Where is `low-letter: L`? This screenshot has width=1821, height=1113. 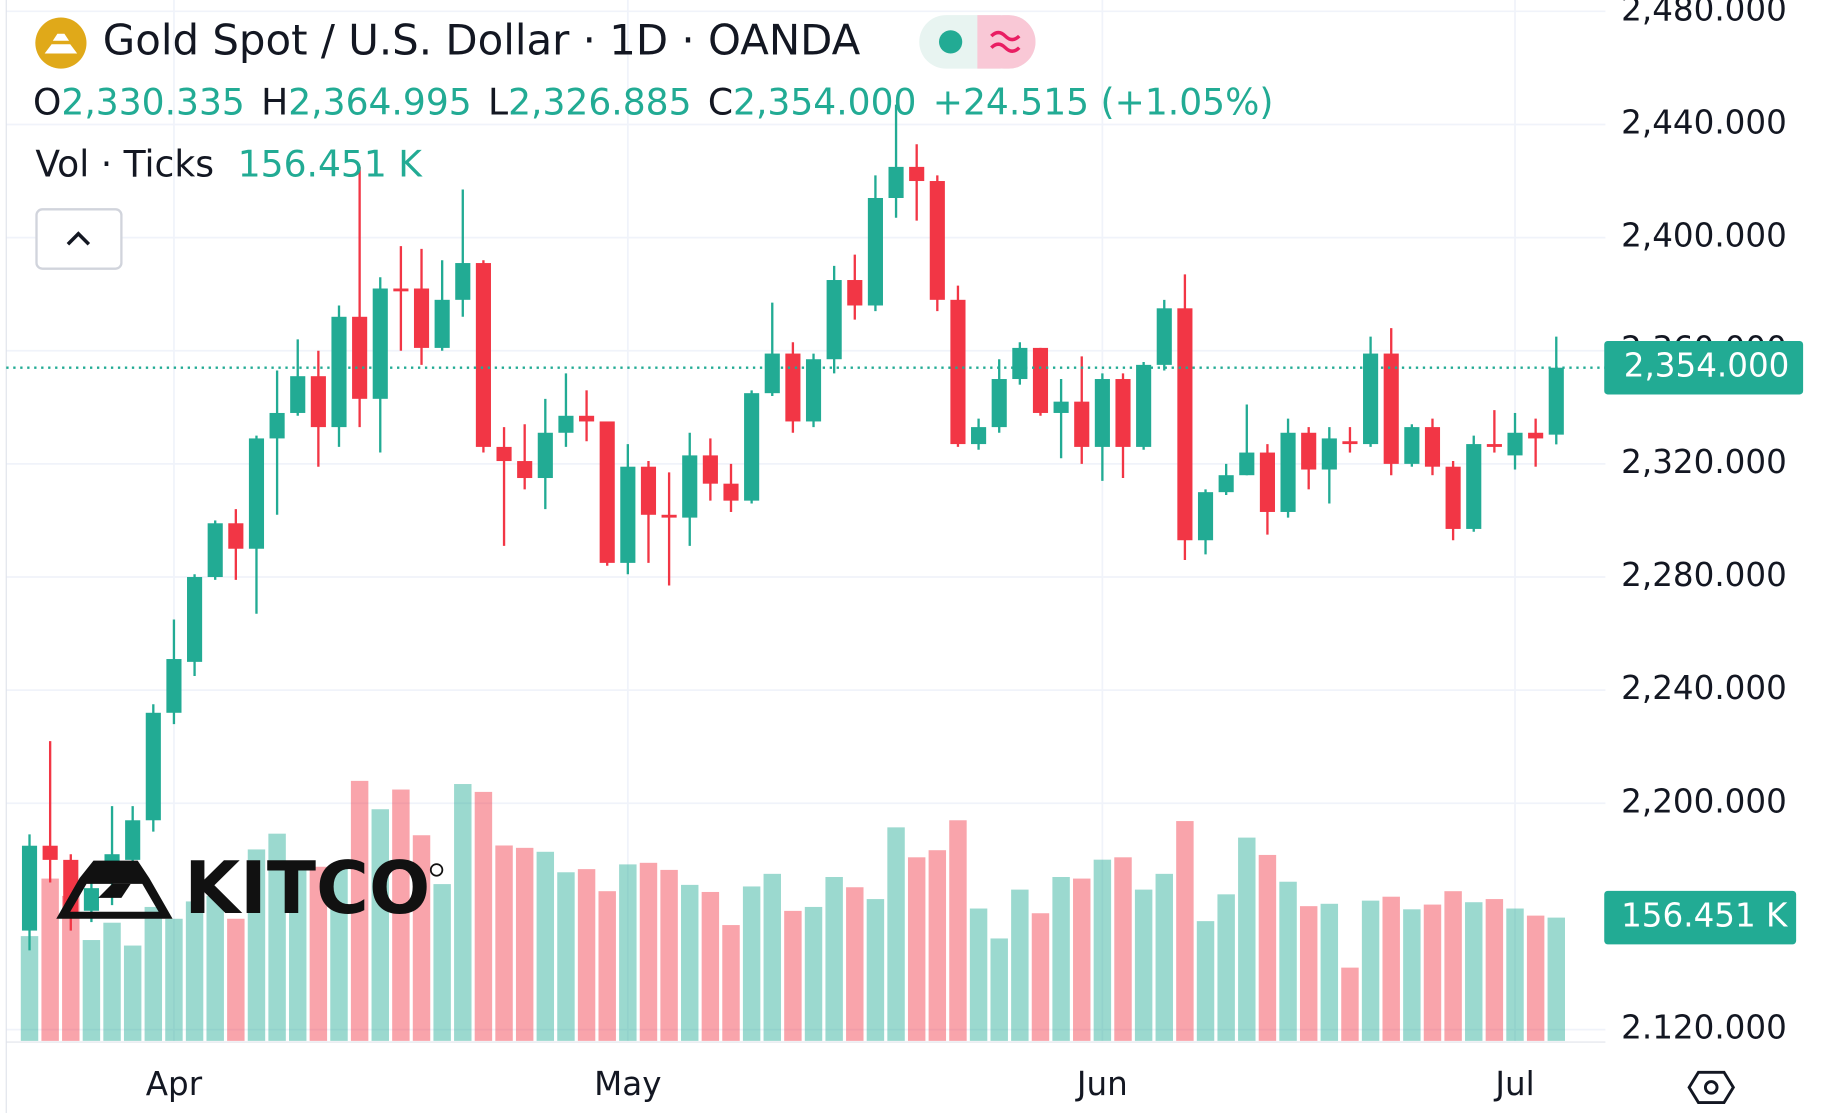 low-letter: L is located at coordinates (498, 103).